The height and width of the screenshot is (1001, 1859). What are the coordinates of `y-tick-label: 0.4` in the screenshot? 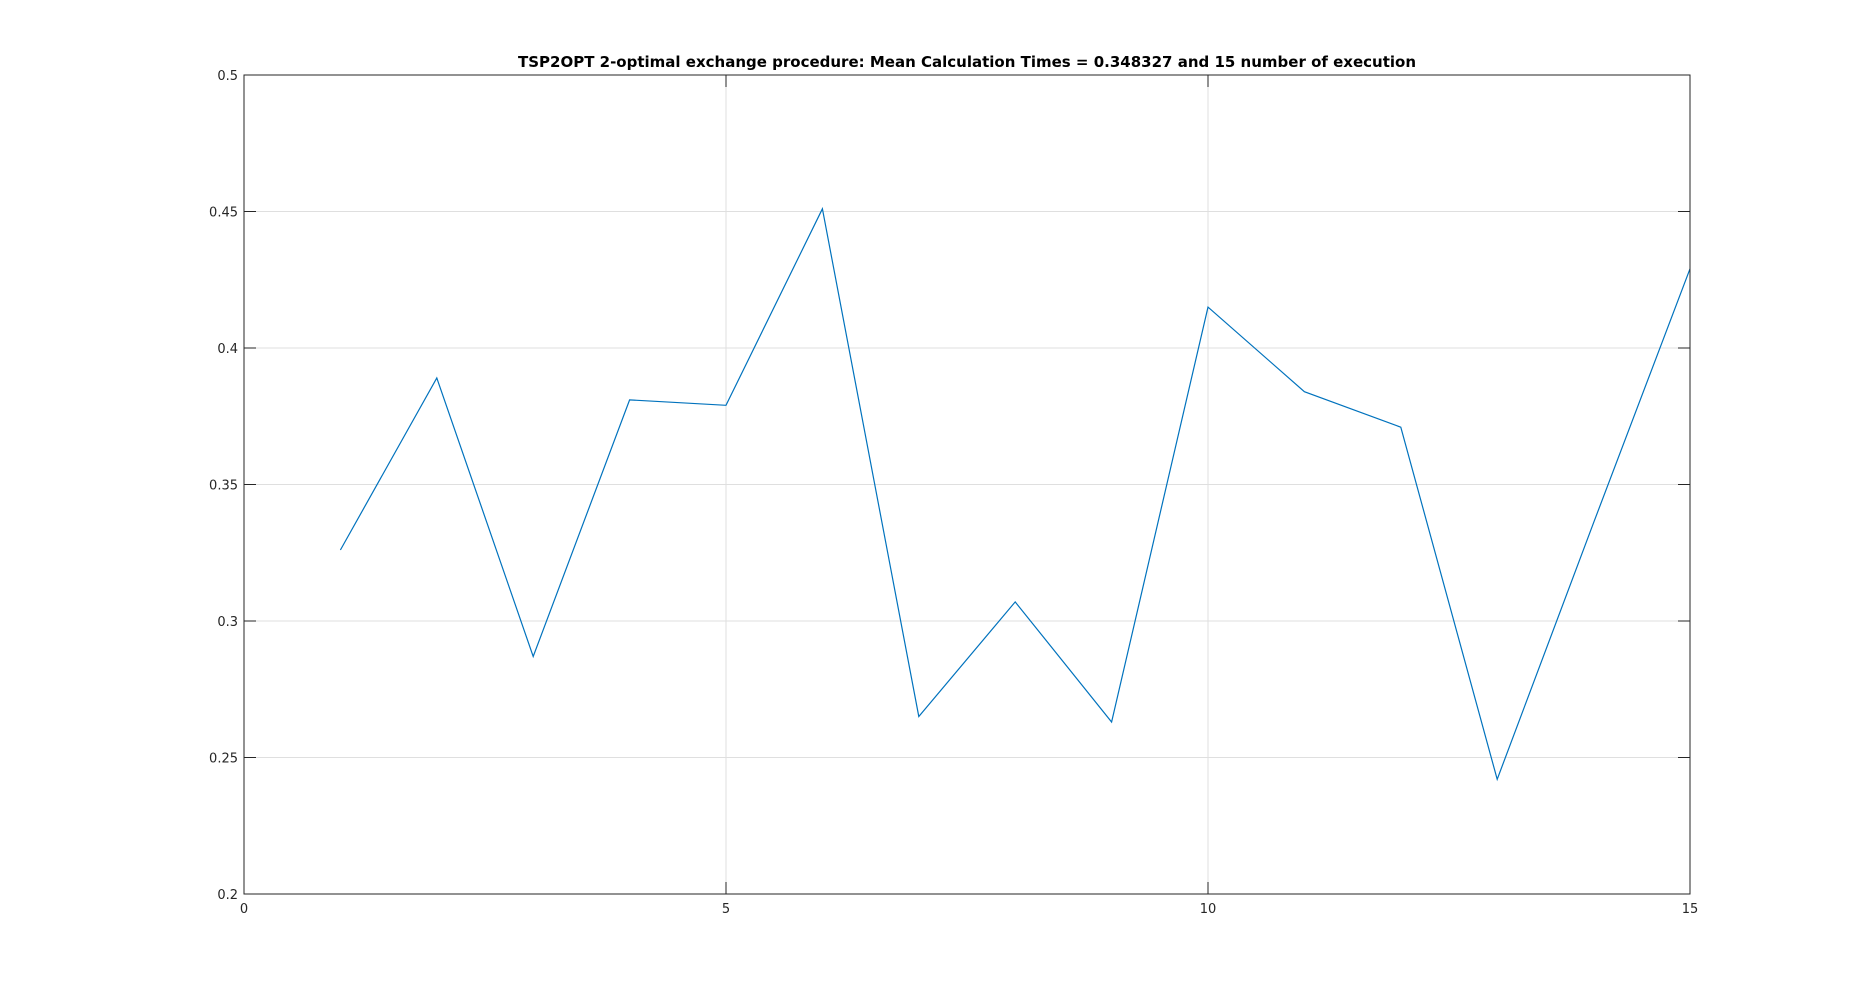 It's located at (227, 349).